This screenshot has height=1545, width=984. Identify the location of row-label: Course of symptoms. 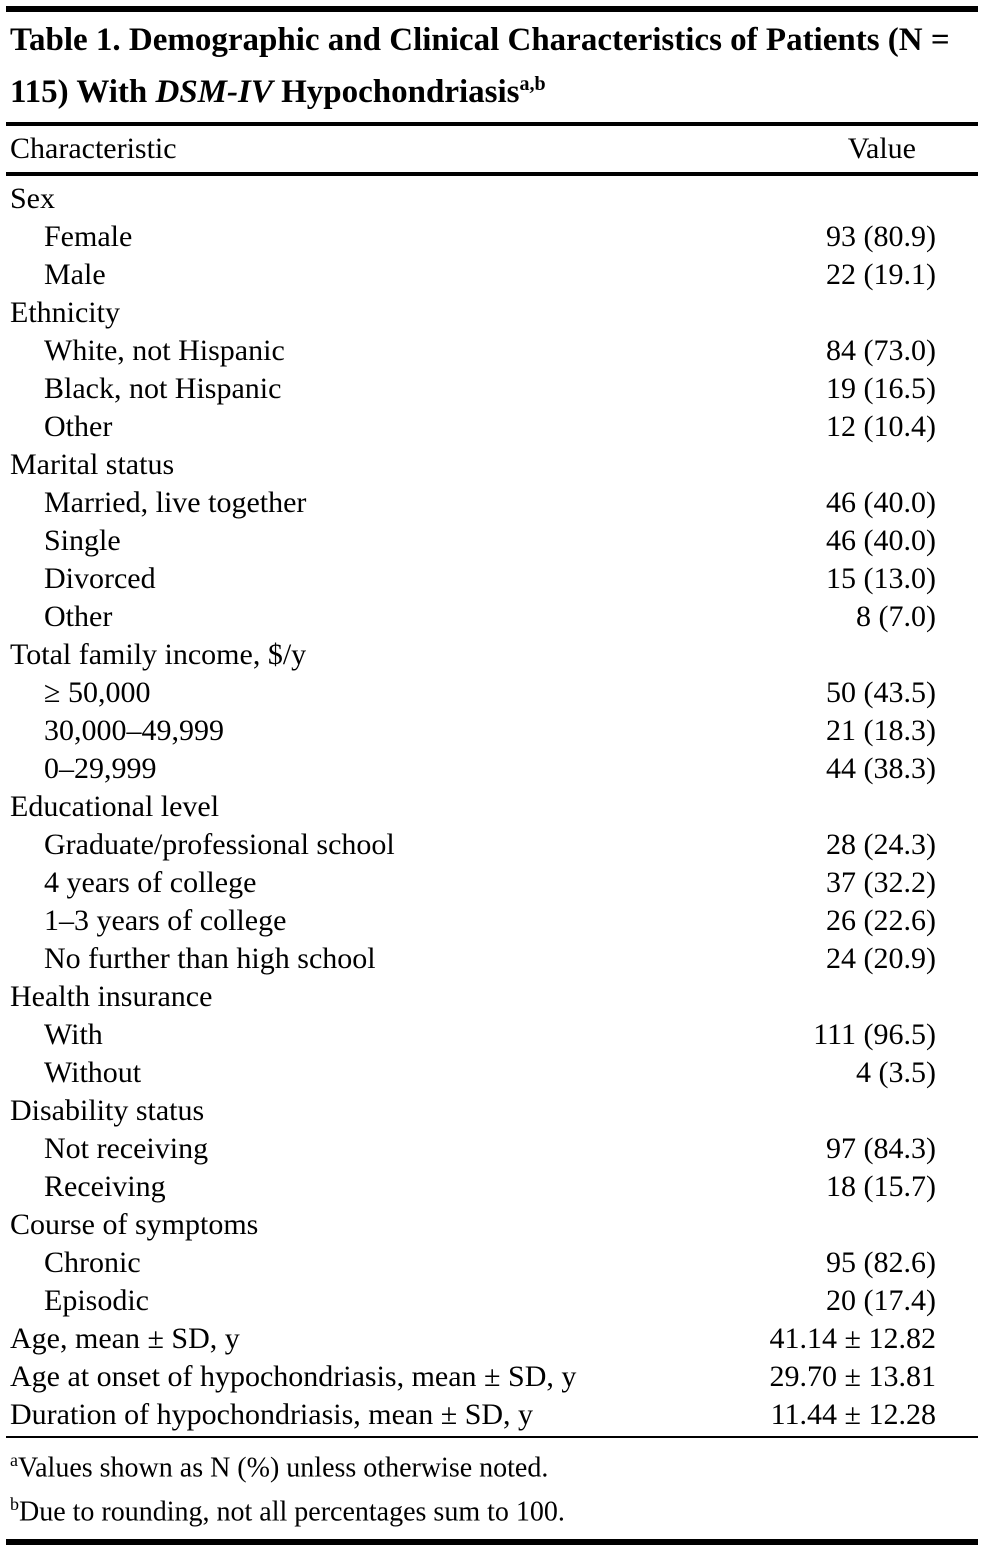
(134, 1224).